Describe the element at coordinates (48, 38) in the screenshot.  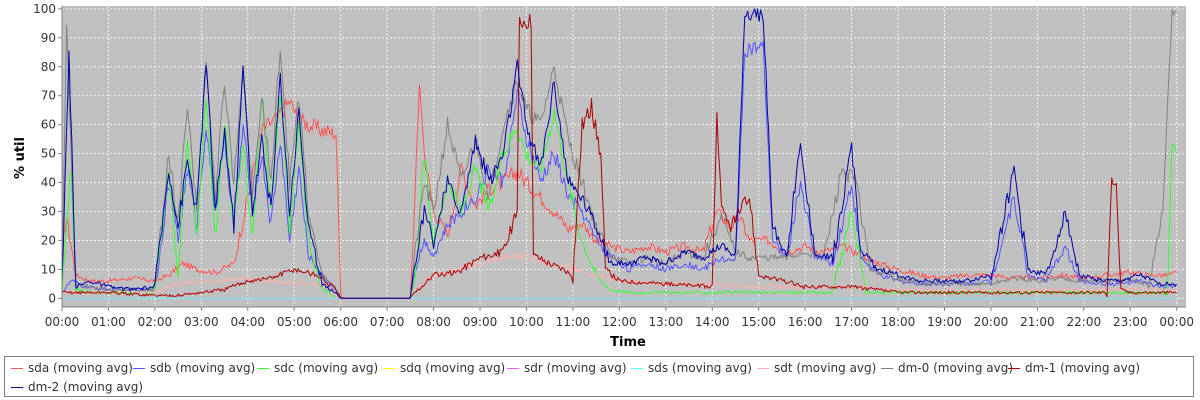
I see `y-tick-label: 90` at that location.